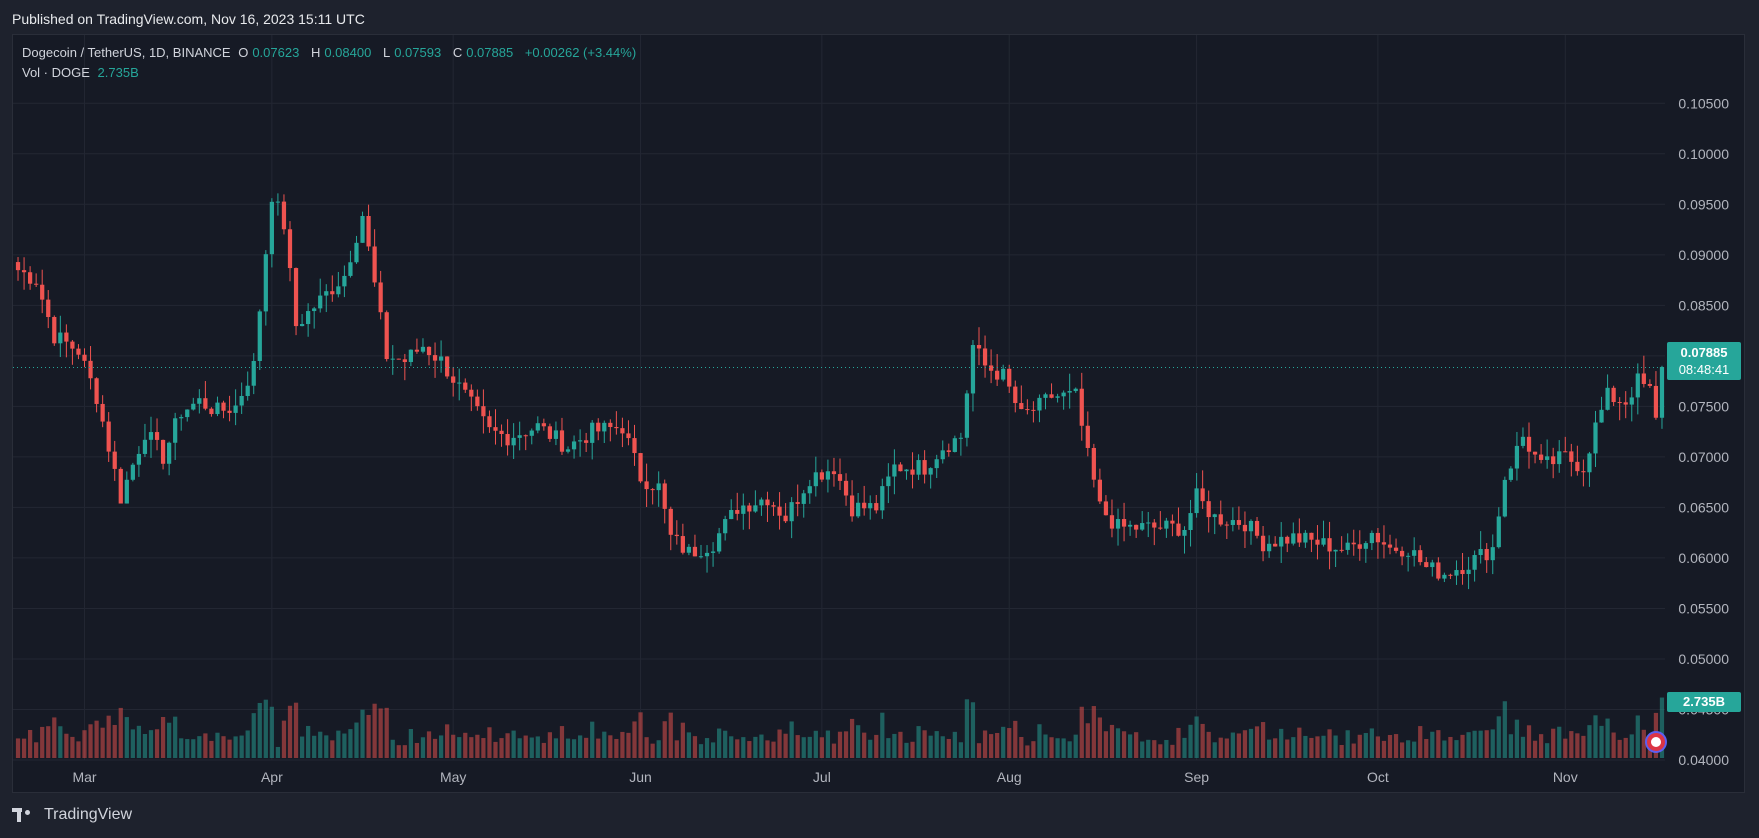  I want to click on price-tick-label: 0.05000, so click(1703, 659).